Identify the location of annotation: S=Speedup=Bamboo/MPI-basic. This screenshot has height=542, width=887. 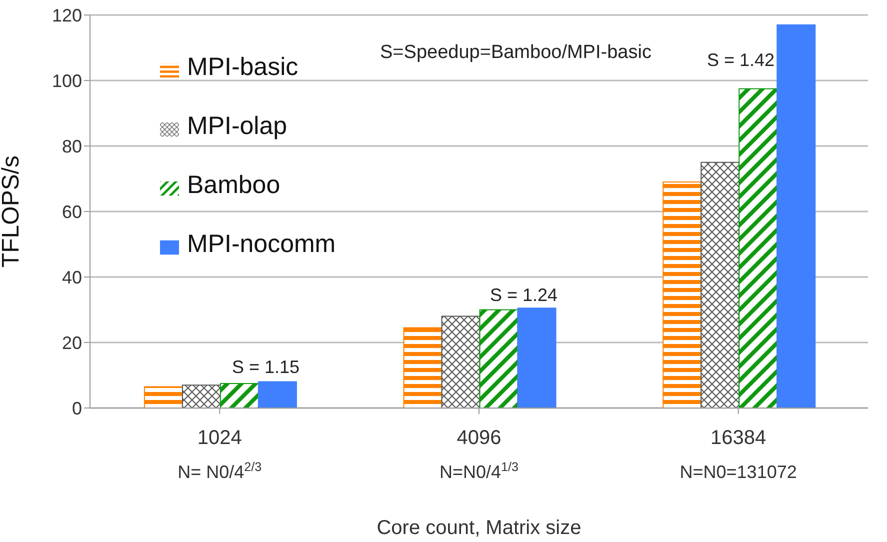
(516, 53).